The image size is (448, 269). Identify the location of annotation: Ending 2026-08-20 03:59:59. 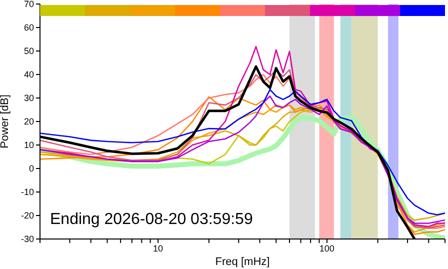
(151, 220).